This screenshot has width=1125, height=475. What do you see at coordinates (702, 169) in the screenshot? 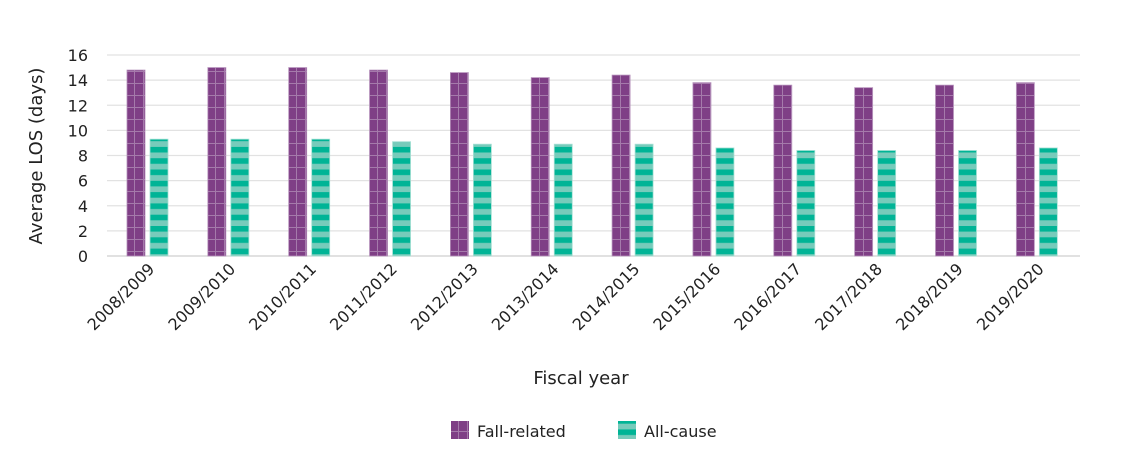
I see `bar-fall-related-2015-2016` at bounding box center [702, 169].